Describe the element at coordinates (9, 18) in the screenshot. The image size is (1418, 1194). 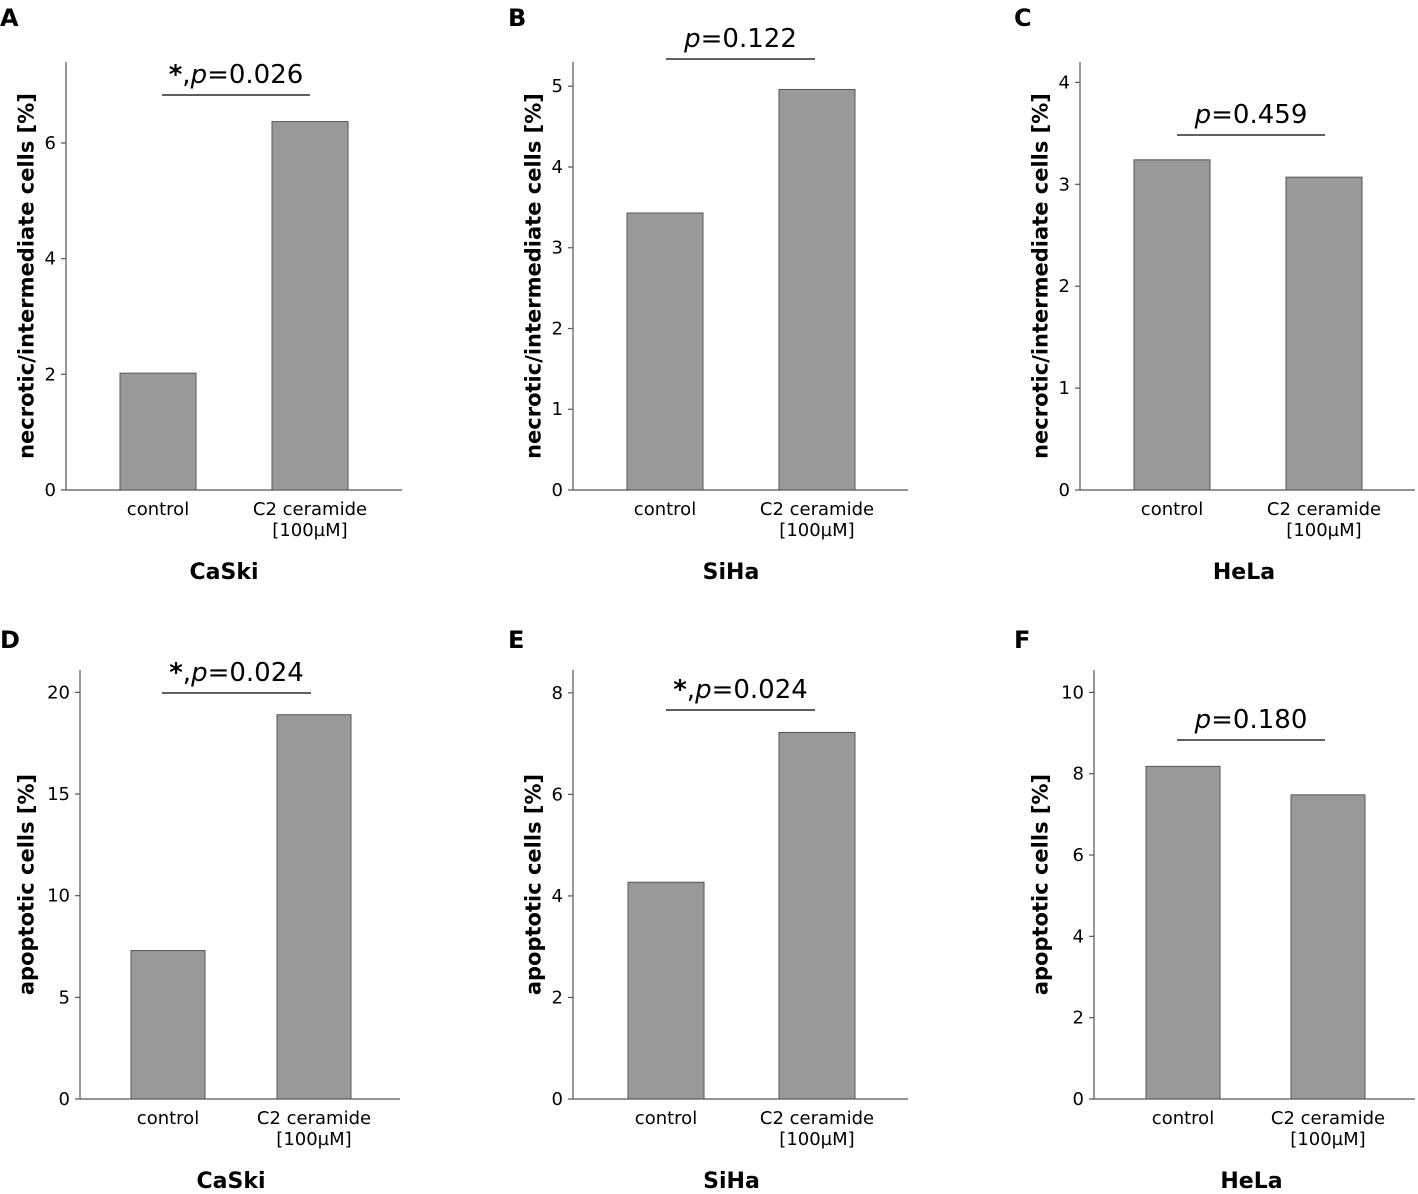
I see `panel-letter: A` at that location.